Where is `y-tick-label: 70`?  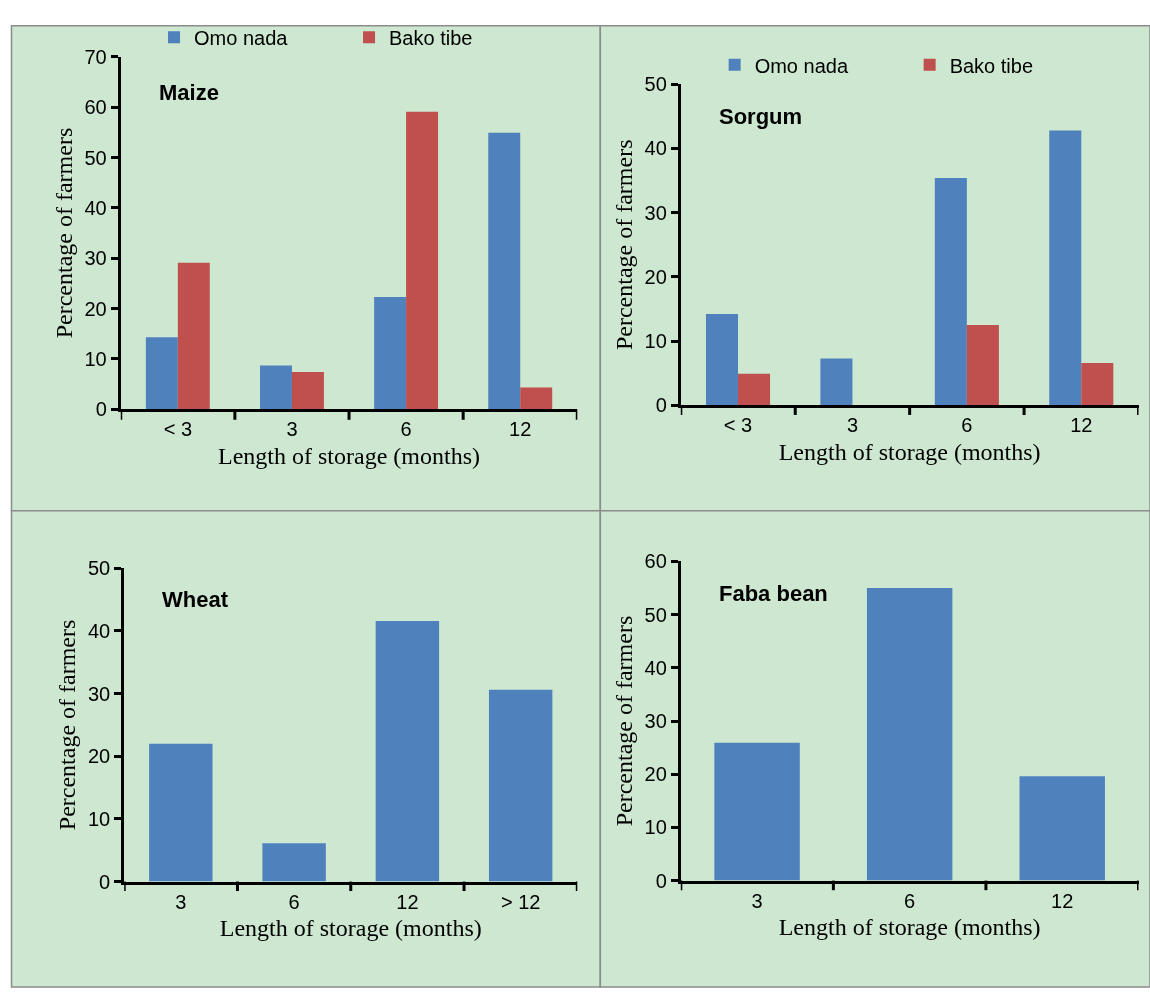 y-tick-label: 70 is located at coordinates (95, 56).